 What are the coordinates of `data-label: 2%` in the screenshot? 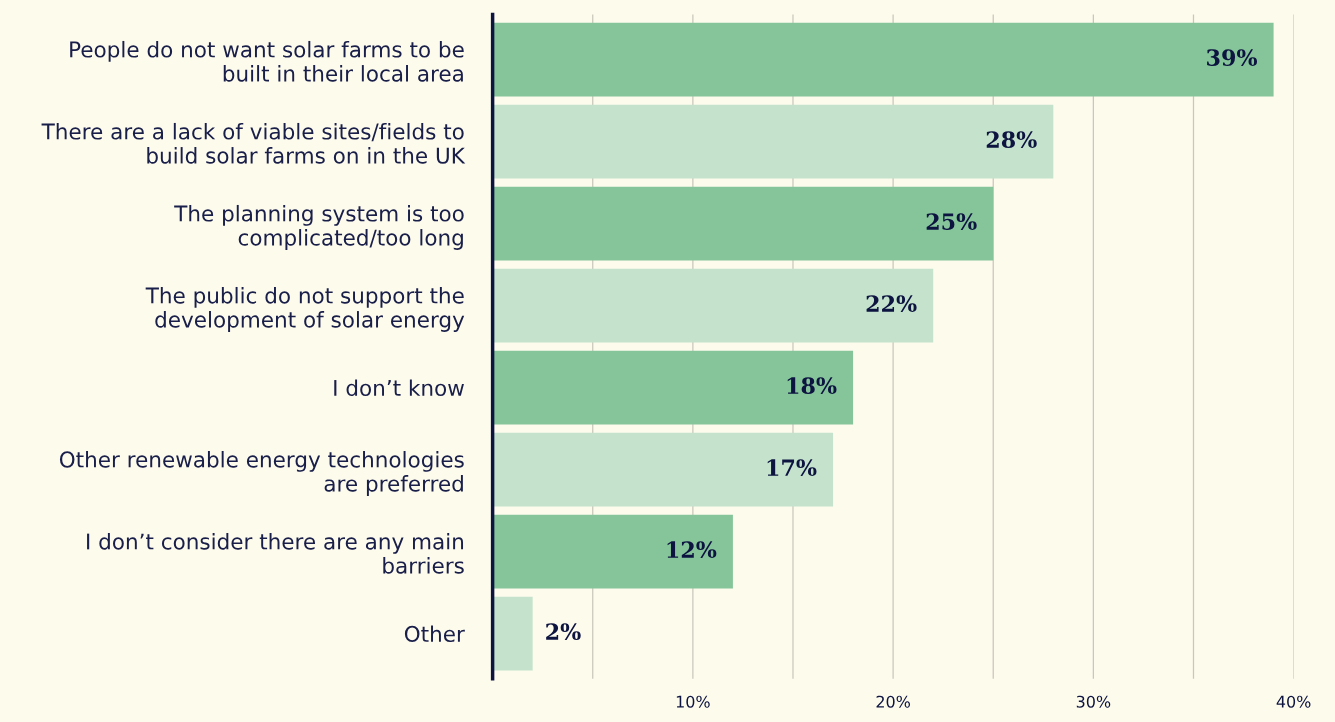 It's located at (563, 632).